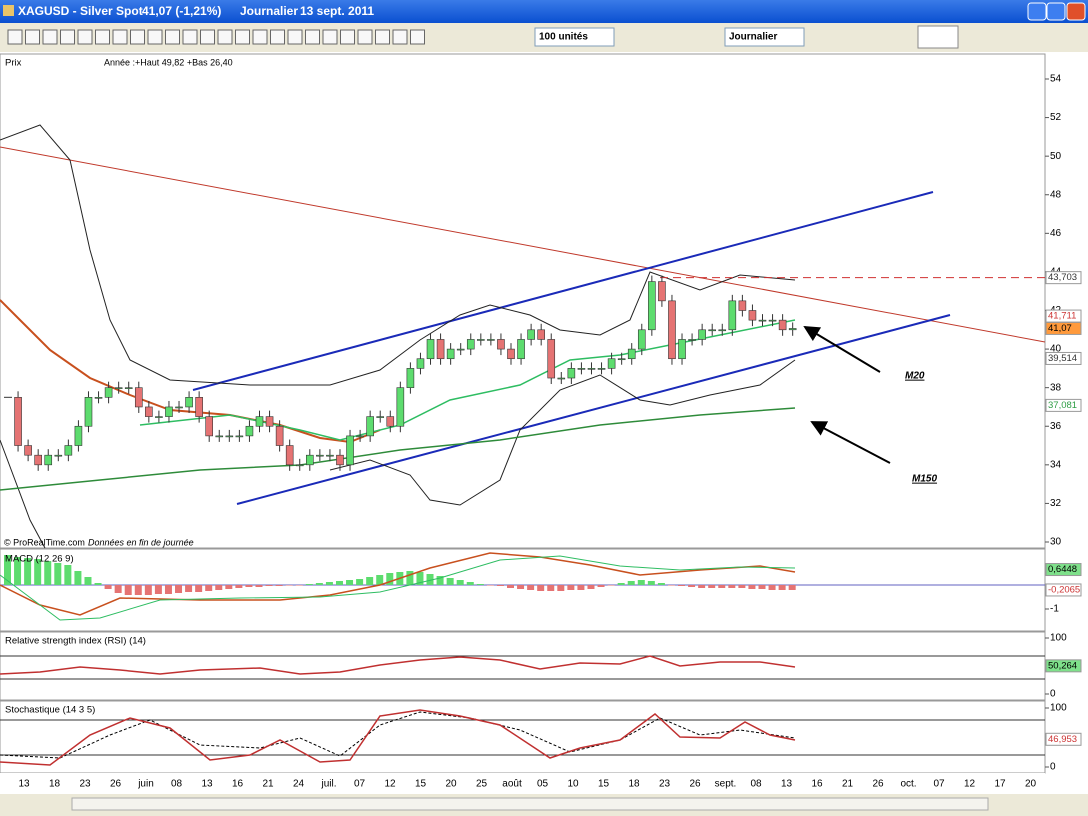  I want to click on panel-title: Stochastique (14 3 5), so click(50, 710).